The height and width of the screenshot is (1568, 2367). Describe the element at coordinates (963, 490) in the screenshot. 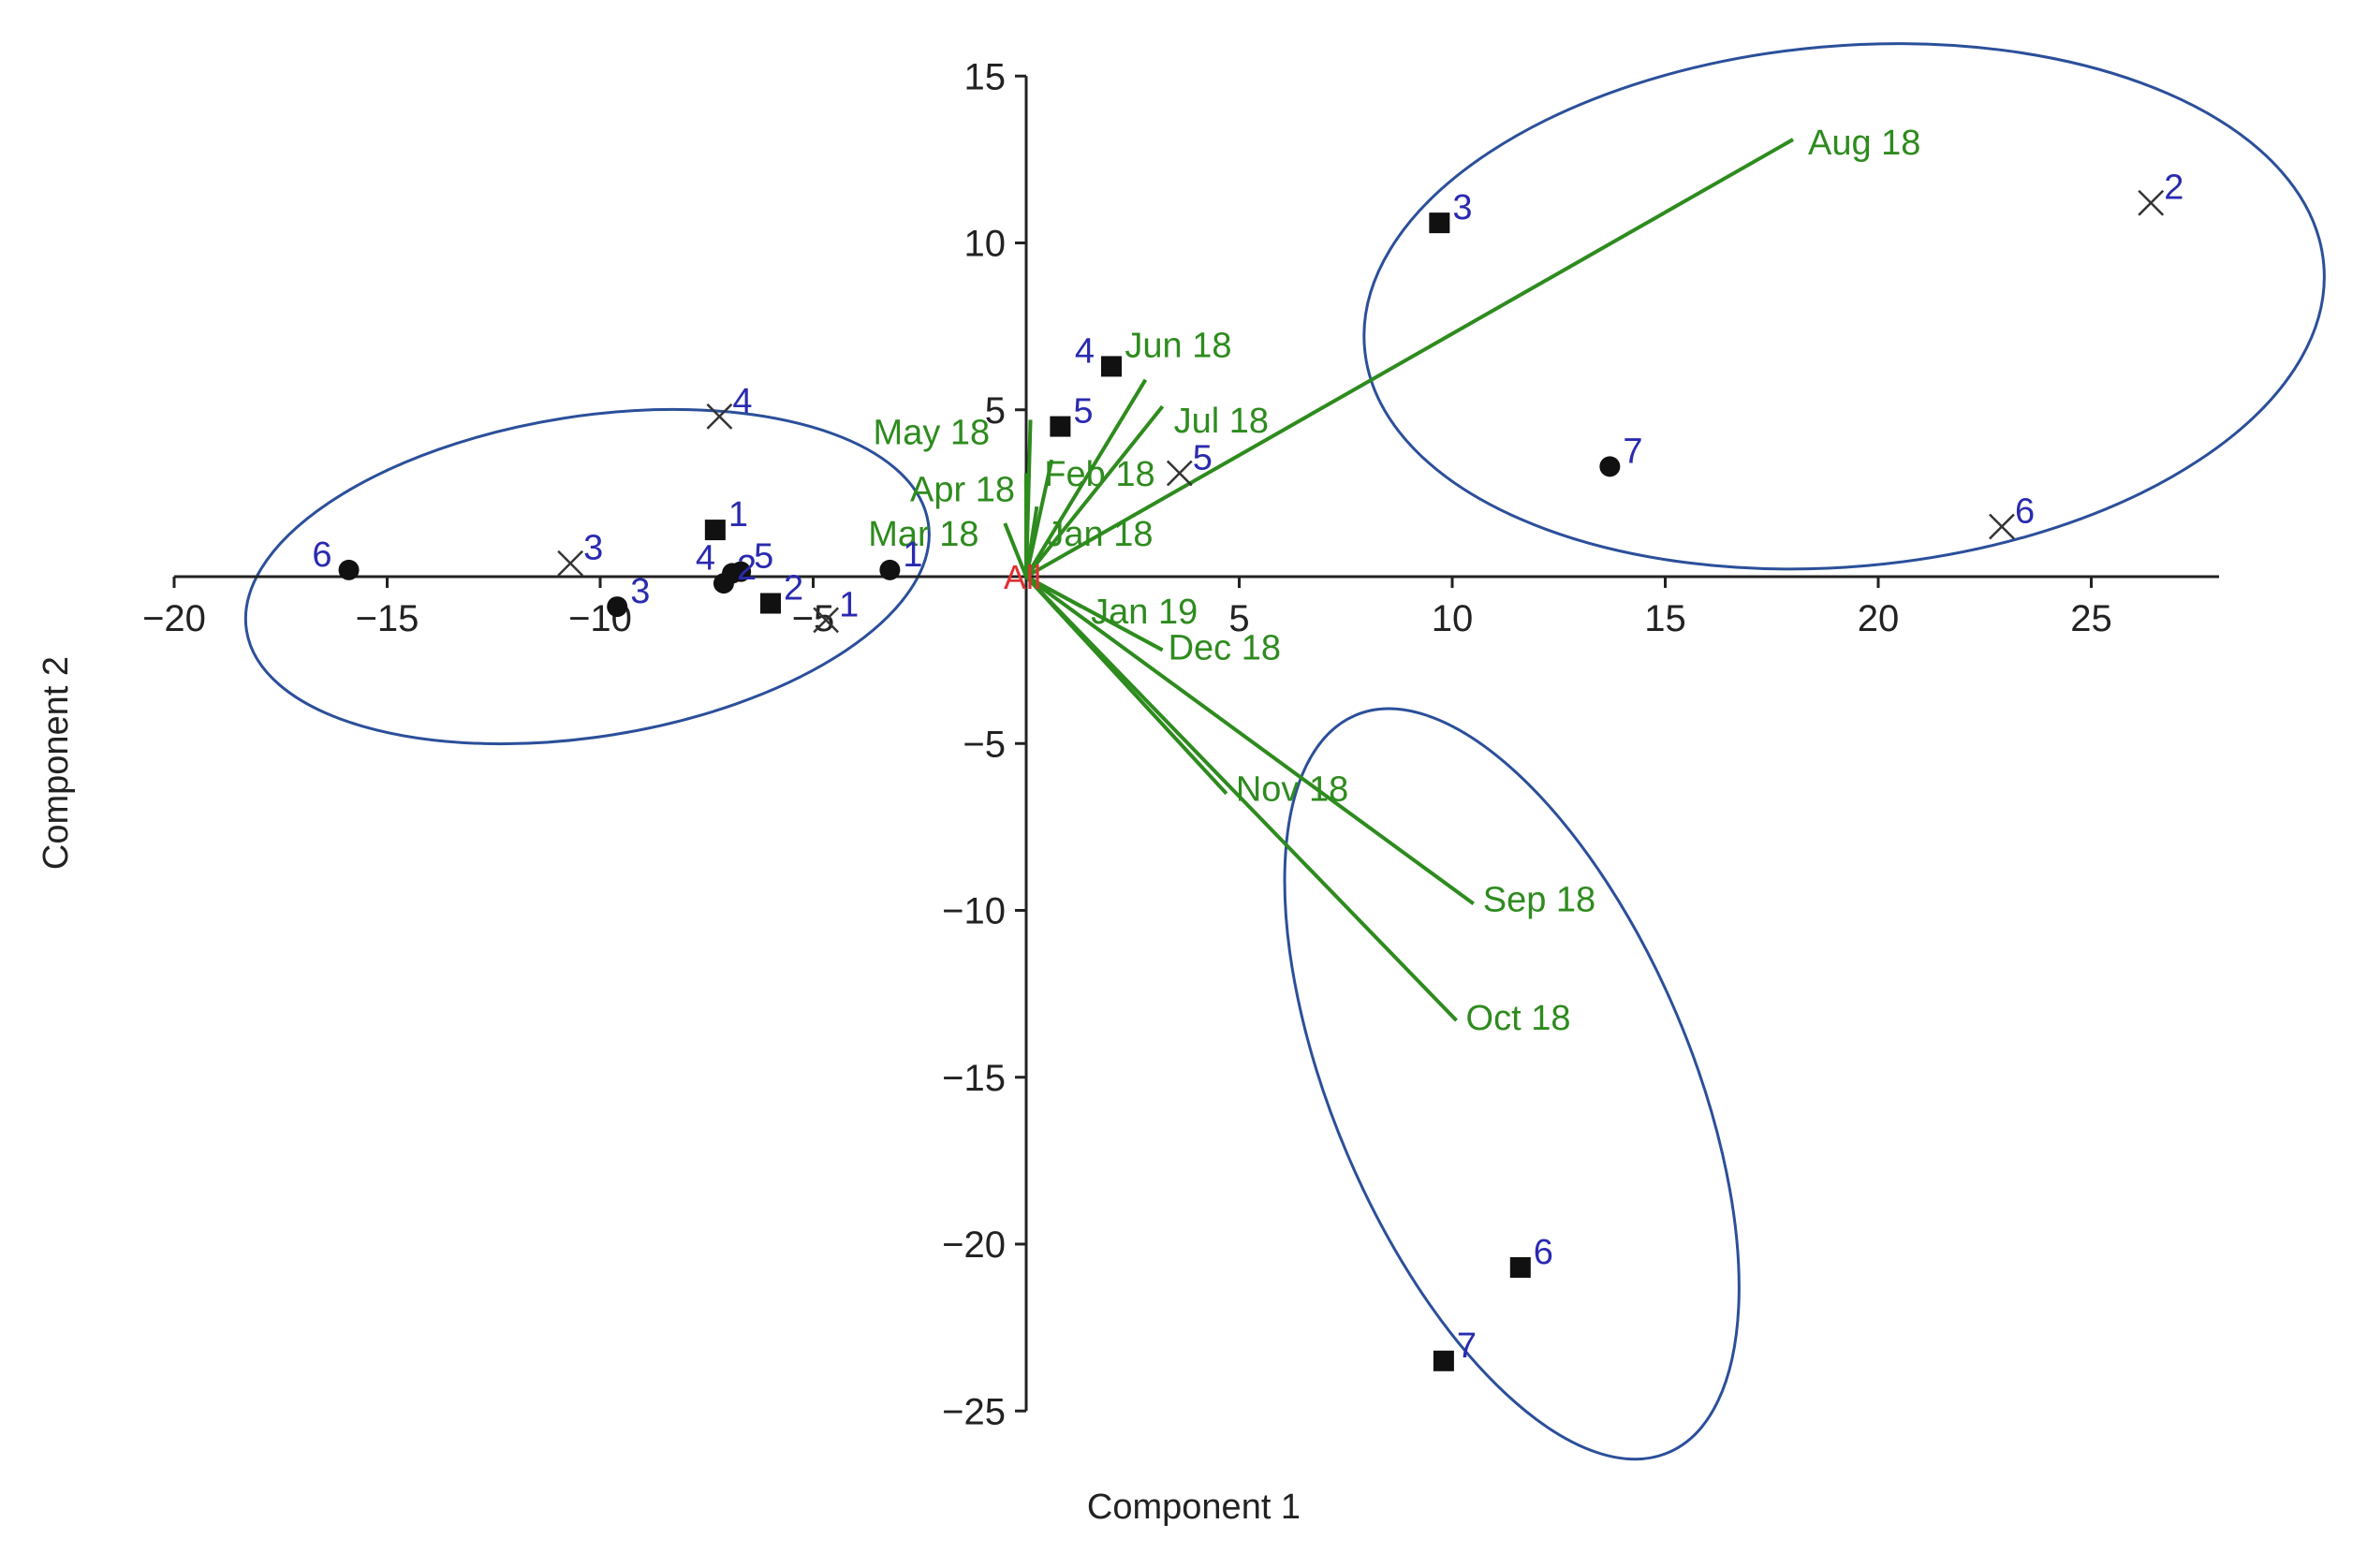

I see `vector-label: Apr 18` at that location.